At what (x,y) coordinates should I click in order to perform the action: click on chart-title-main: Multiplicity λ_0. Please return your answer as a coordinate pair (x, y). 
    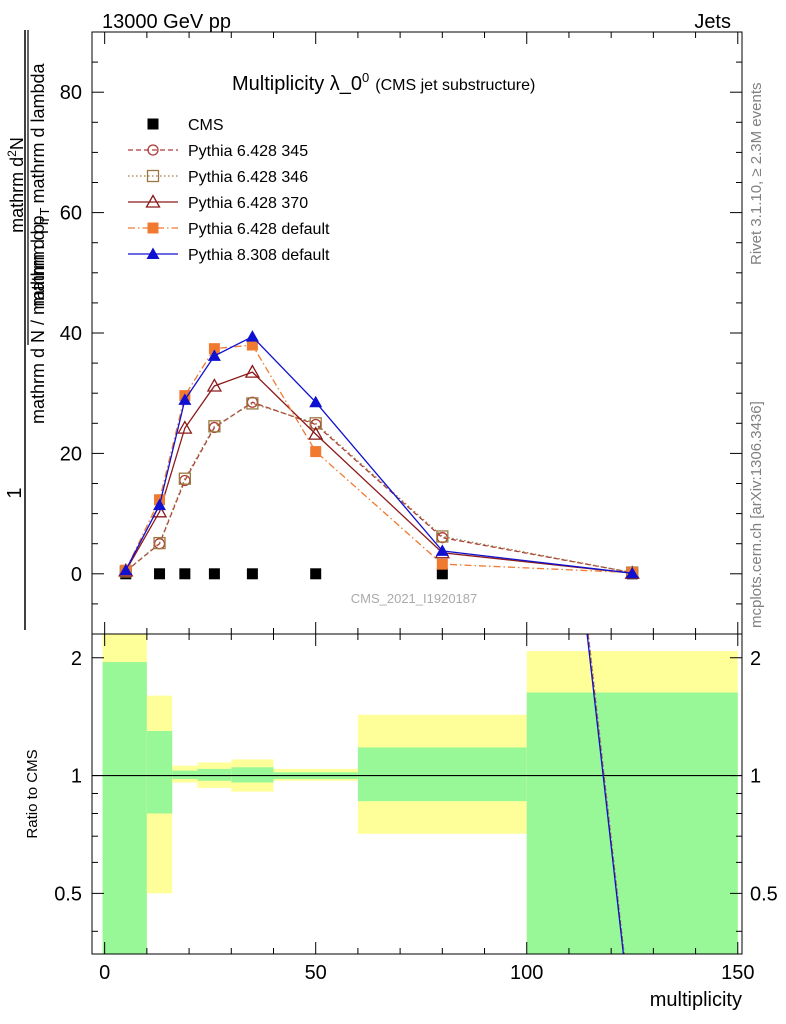
    Looking at the image, I should click on (297, 84).